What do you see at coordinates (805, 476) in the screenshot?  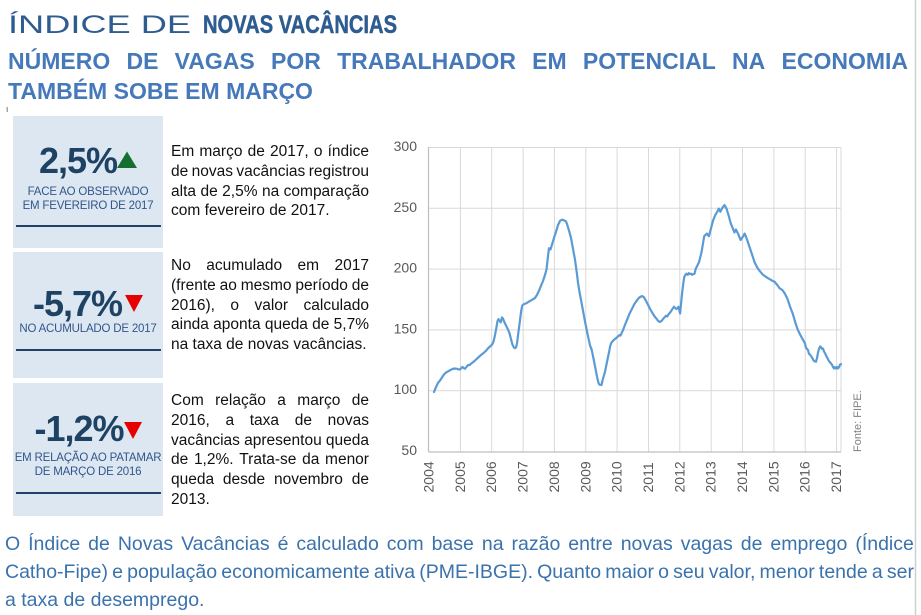 I see `svg-text: 2016` at bounding box center [805, 476].